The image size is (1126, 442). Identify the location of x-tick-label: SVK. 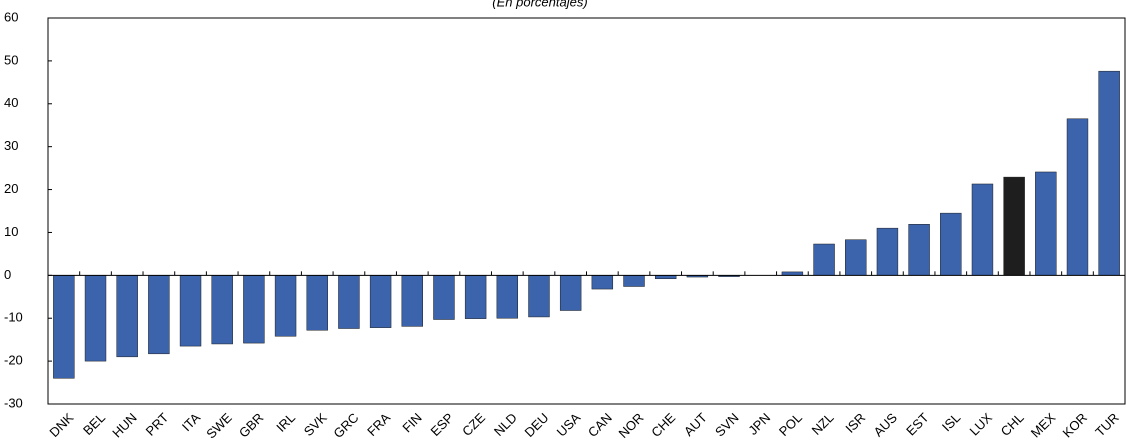
(315, 424).